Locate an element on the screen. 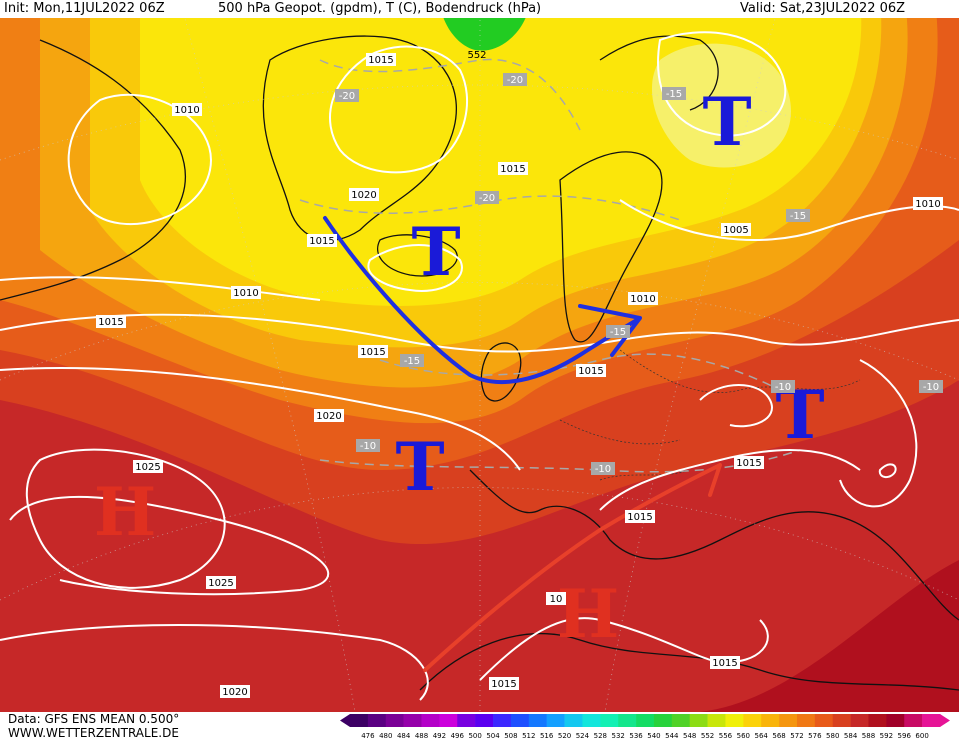 This screenshot has width=959, height=741. novaya-zemlya-coast is located at coordinates (659, 73).